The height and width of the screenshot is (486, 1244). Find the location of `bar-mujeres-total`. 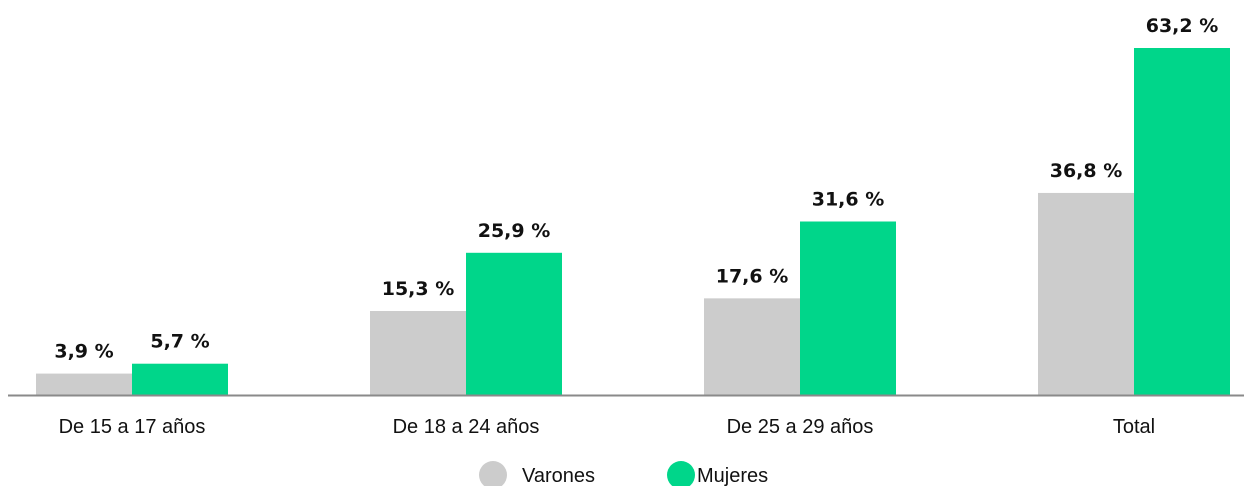

bar-mujeres-total is located at coordinates (1182, 221).